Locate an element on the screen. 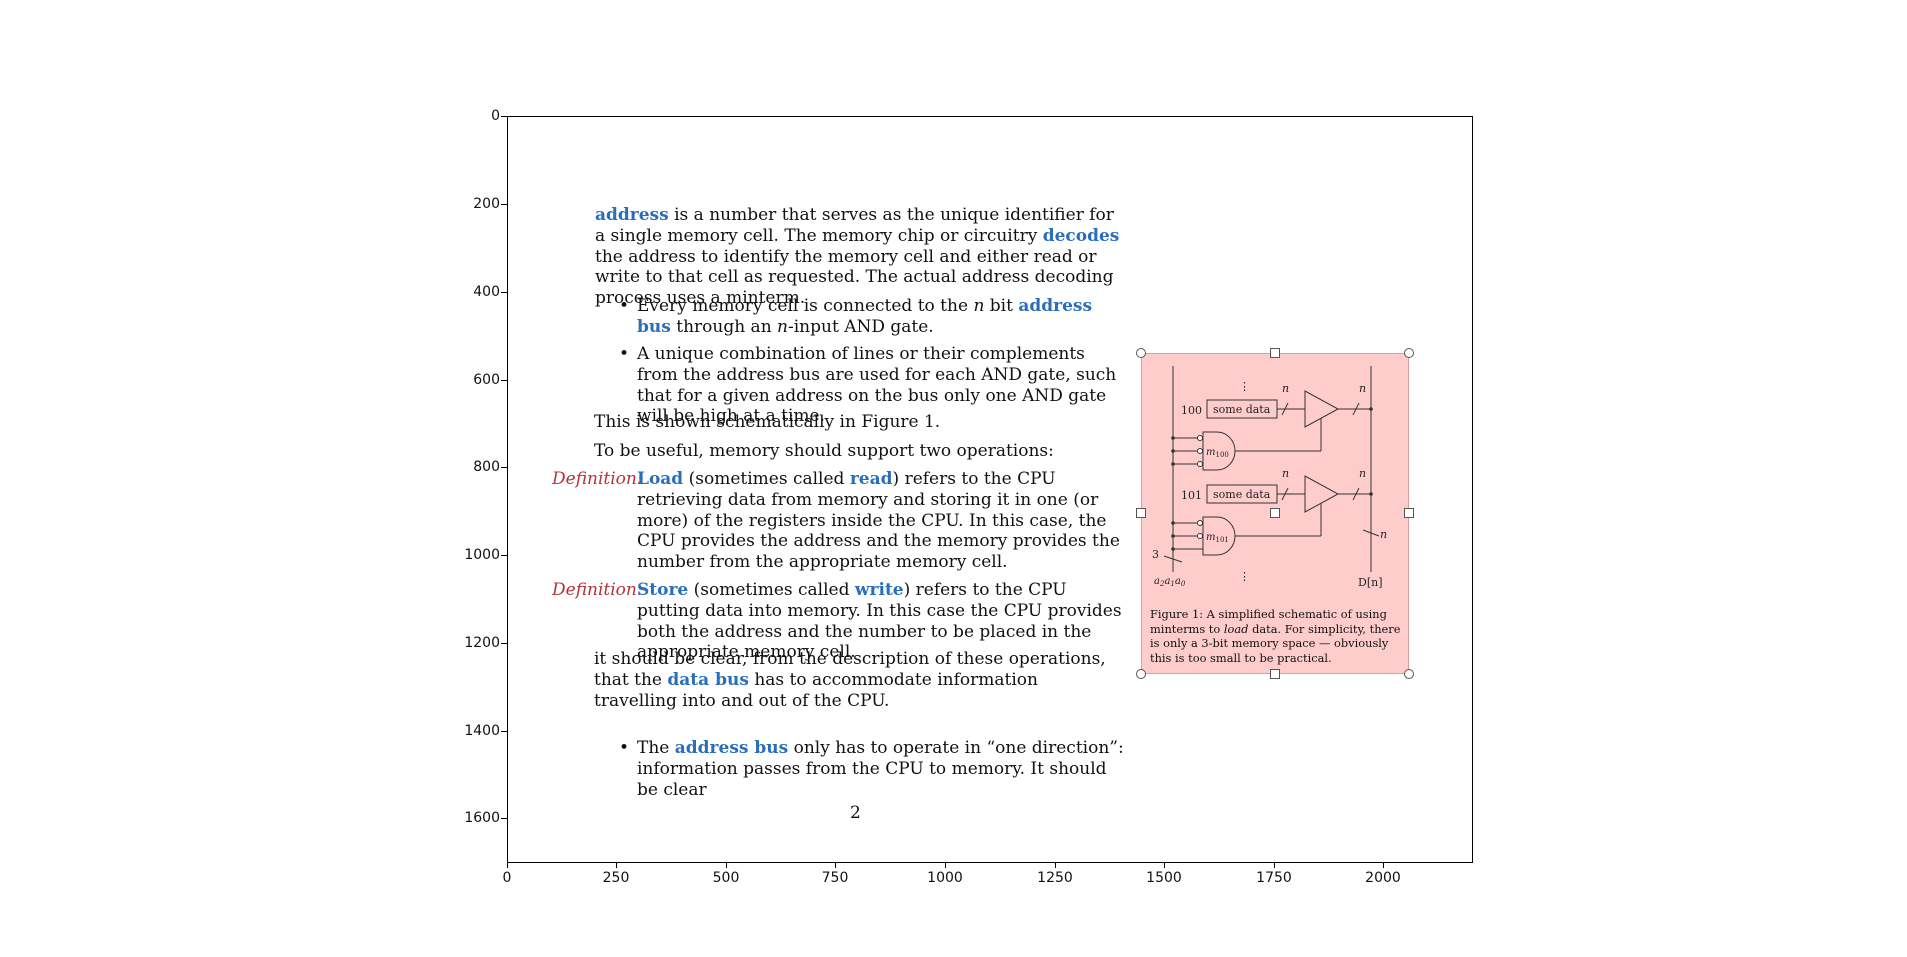 This screenshot has width=1907, height=957. term-store: Store is located at coordinates (663, 590).